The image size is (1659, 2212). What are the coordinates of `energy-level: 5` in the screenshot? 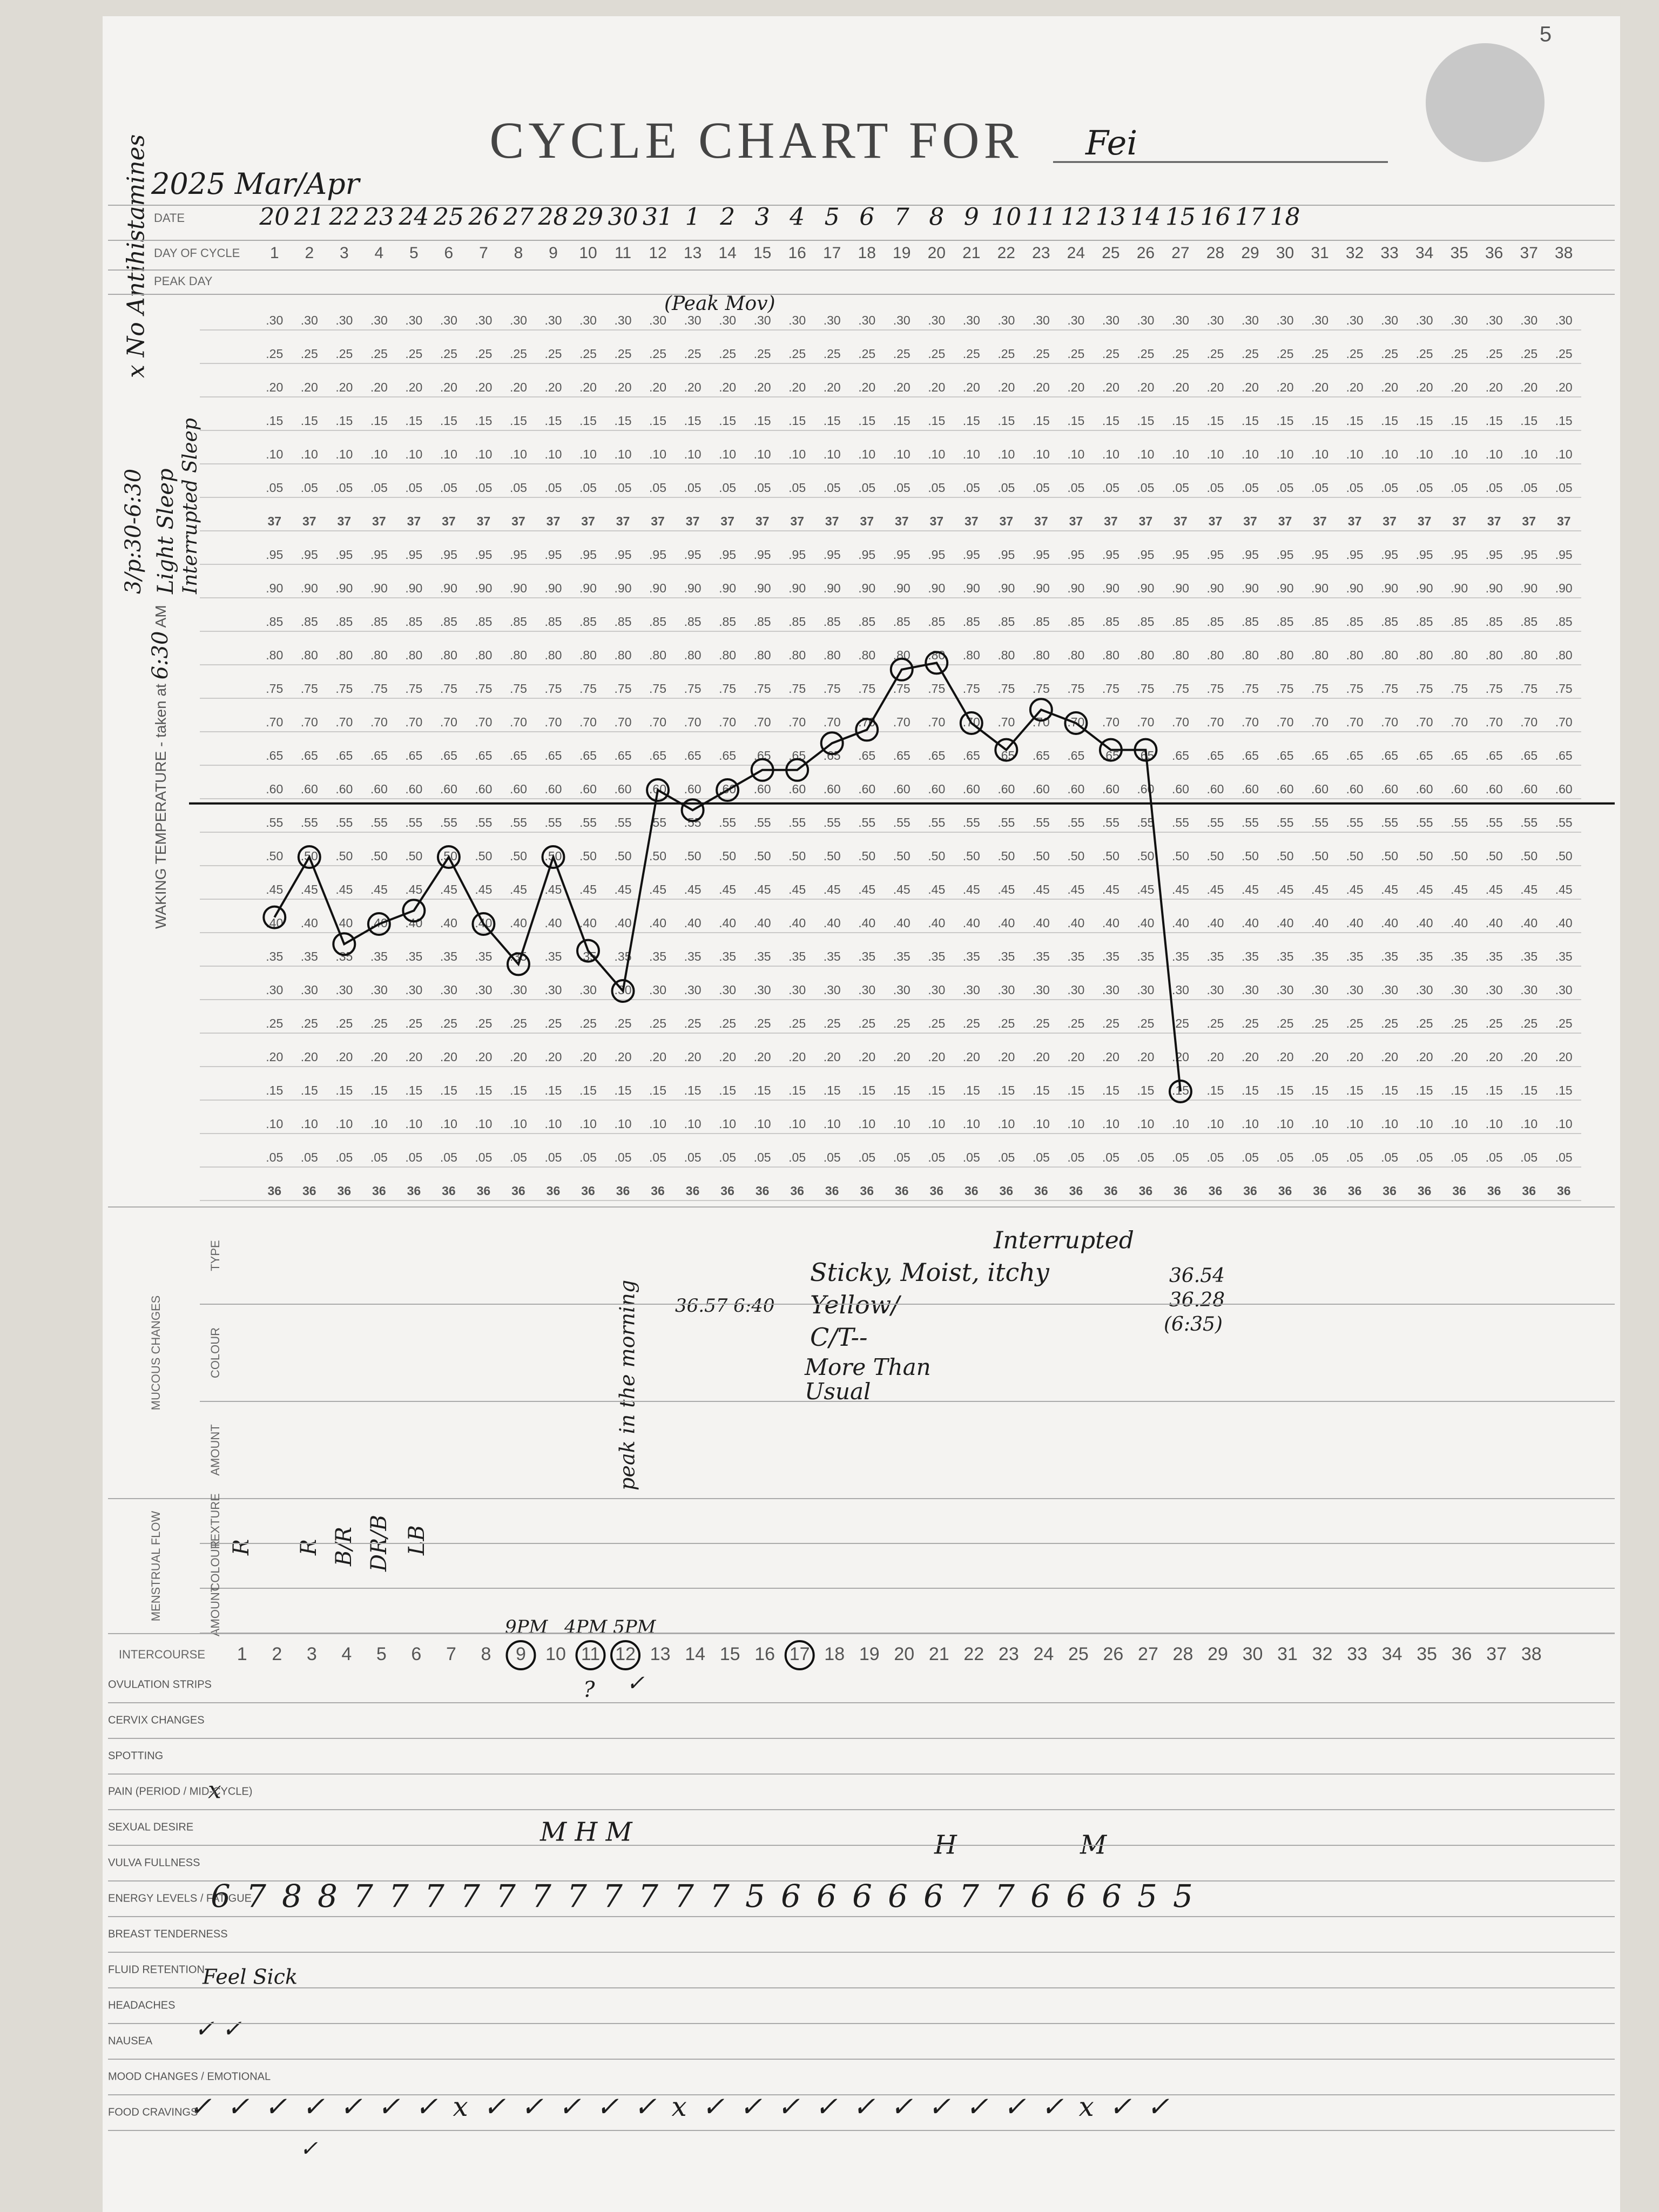 It's located at (1147, 1896).